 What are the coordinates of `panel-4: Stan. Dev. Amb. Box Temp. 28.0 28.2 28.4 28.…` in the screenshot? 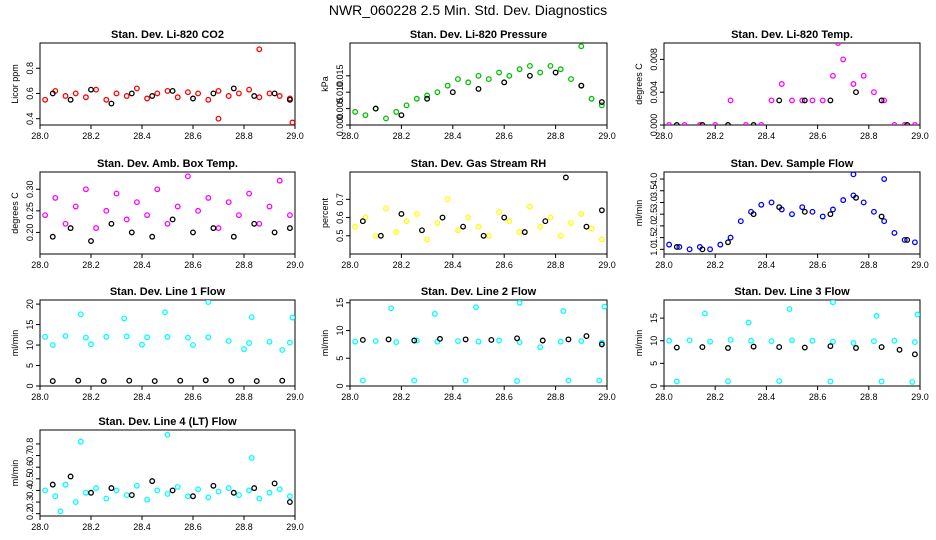 It's located at (157, 214).